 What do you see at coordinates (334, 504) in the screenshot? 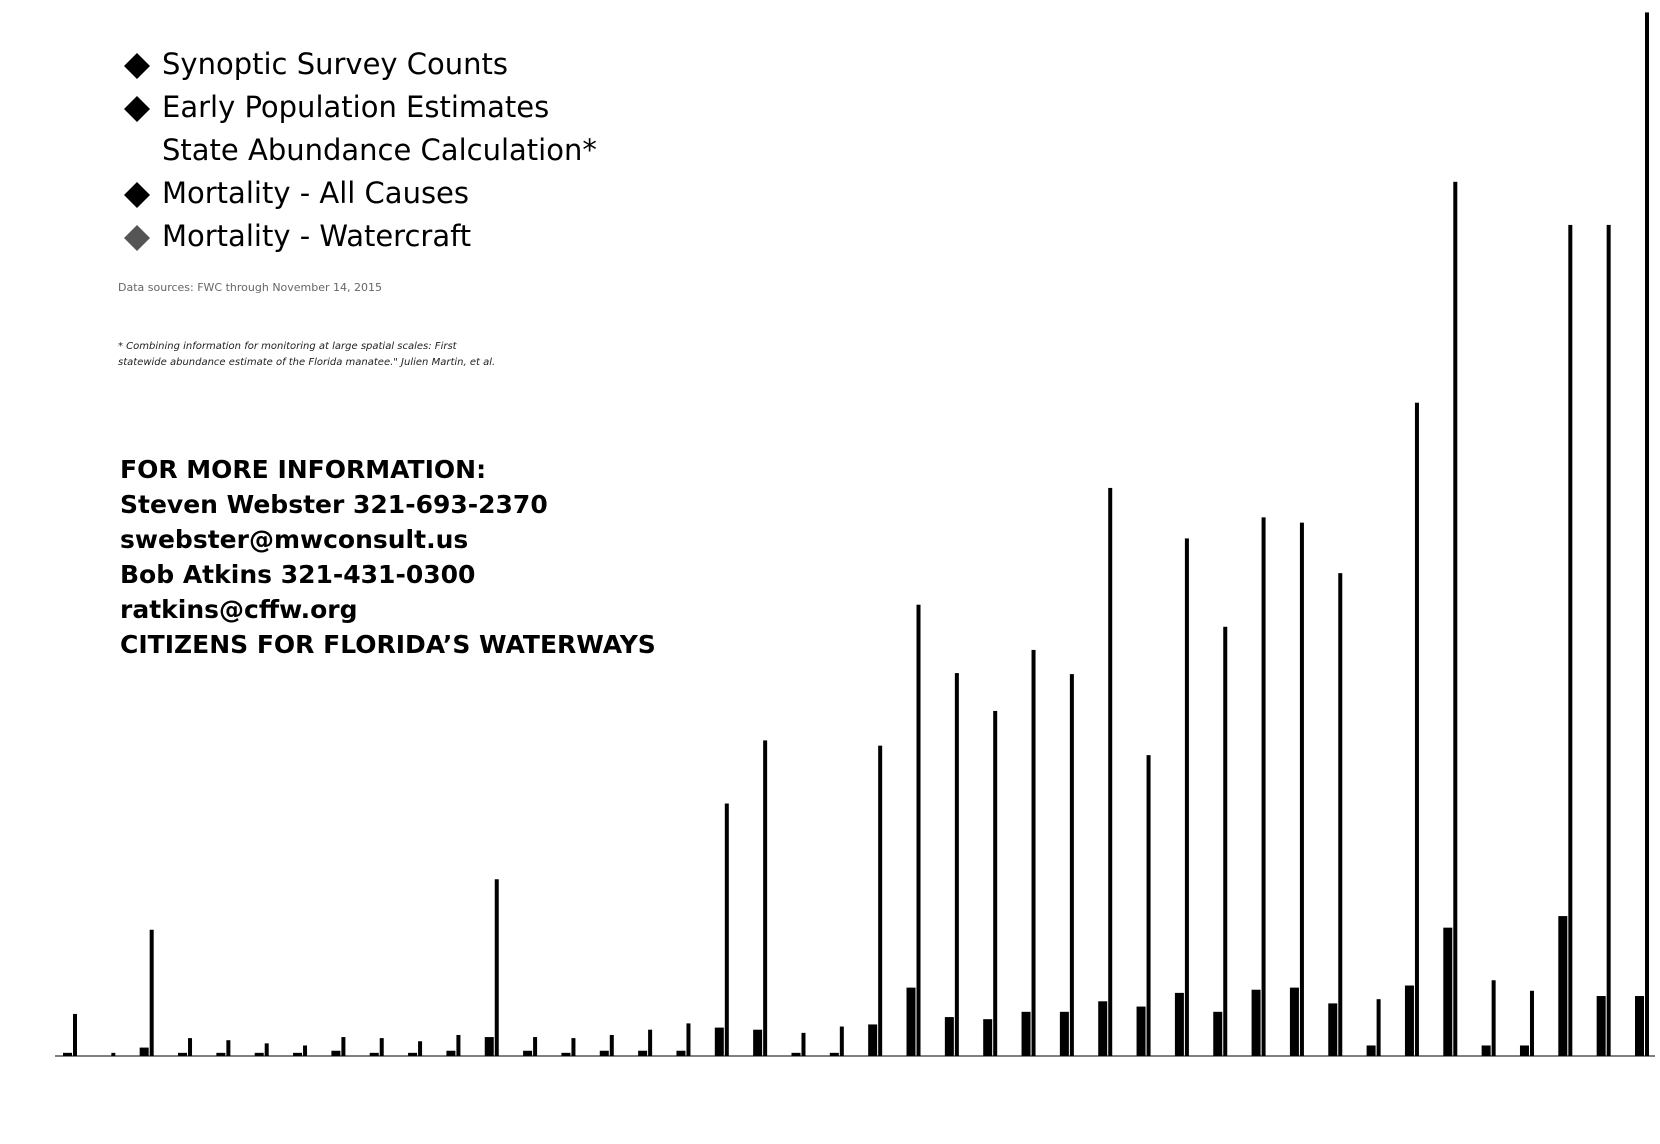
I see `contact-line: Steven Webster 321-693-2370` at bounding box center [334, 504].